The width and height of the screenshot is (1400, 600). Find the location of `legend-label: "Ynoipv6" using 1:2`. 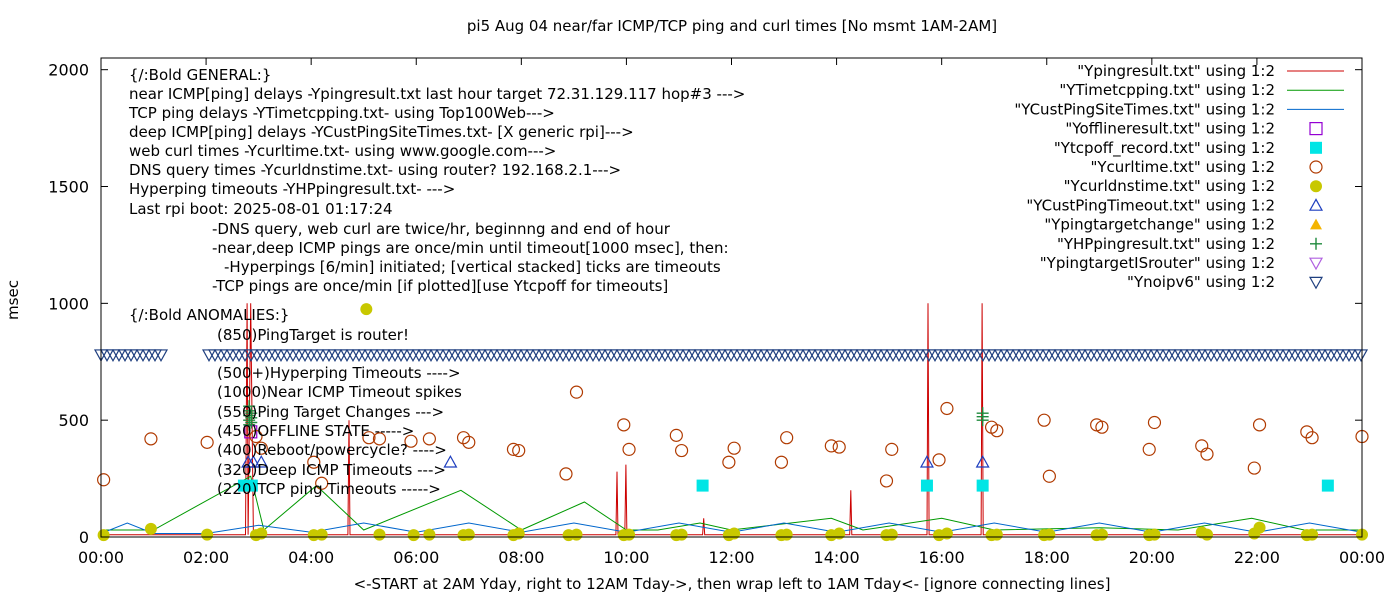

legend-label: "Ynoipv6" using 1:2 is located at coordinates (1201, 282).